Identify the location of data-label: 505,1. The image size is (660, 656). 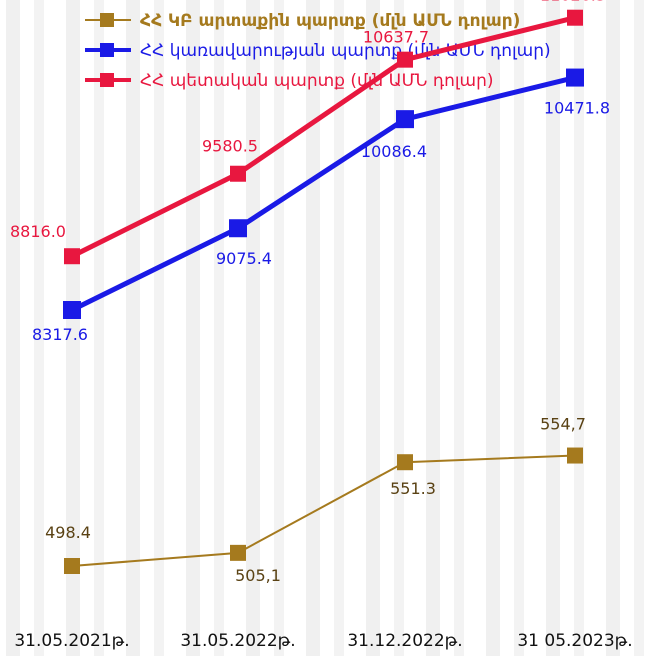
(258, 575).